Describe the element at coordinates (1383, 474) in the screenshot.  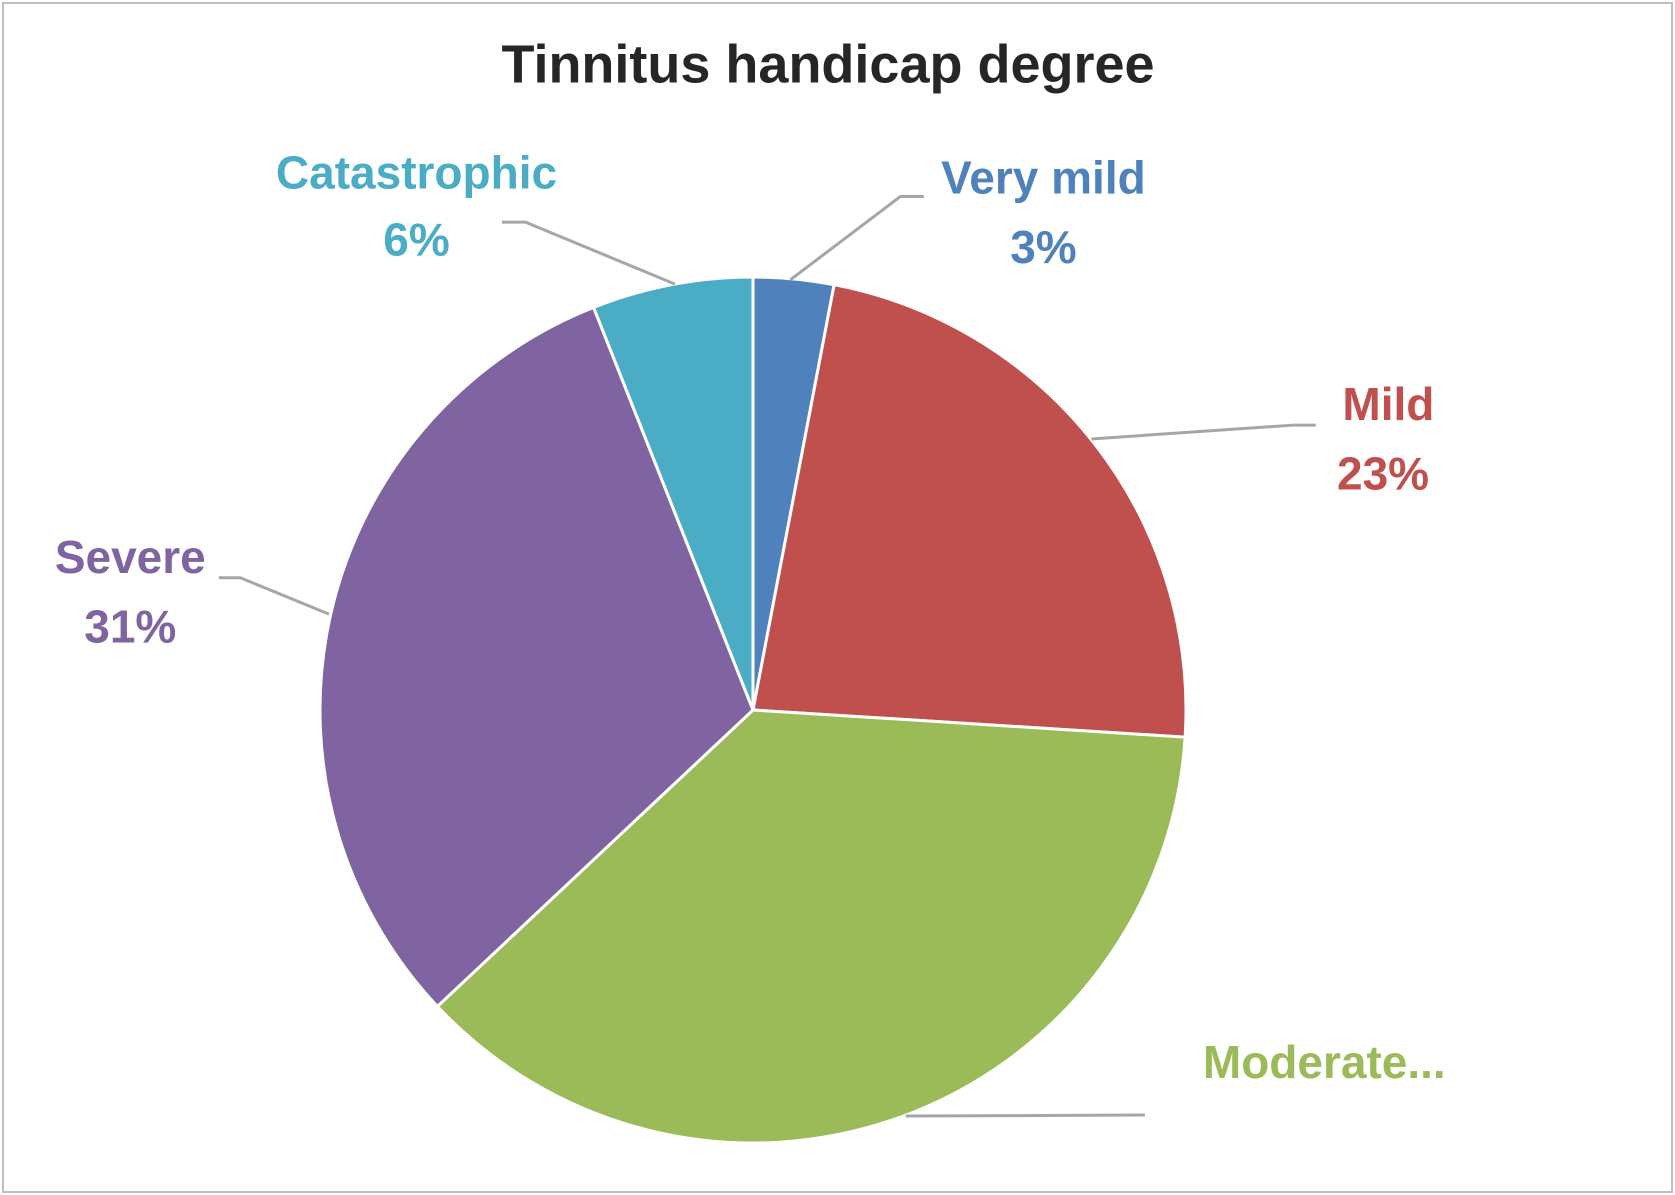
I see `slice-value-label: 23%` at that location.